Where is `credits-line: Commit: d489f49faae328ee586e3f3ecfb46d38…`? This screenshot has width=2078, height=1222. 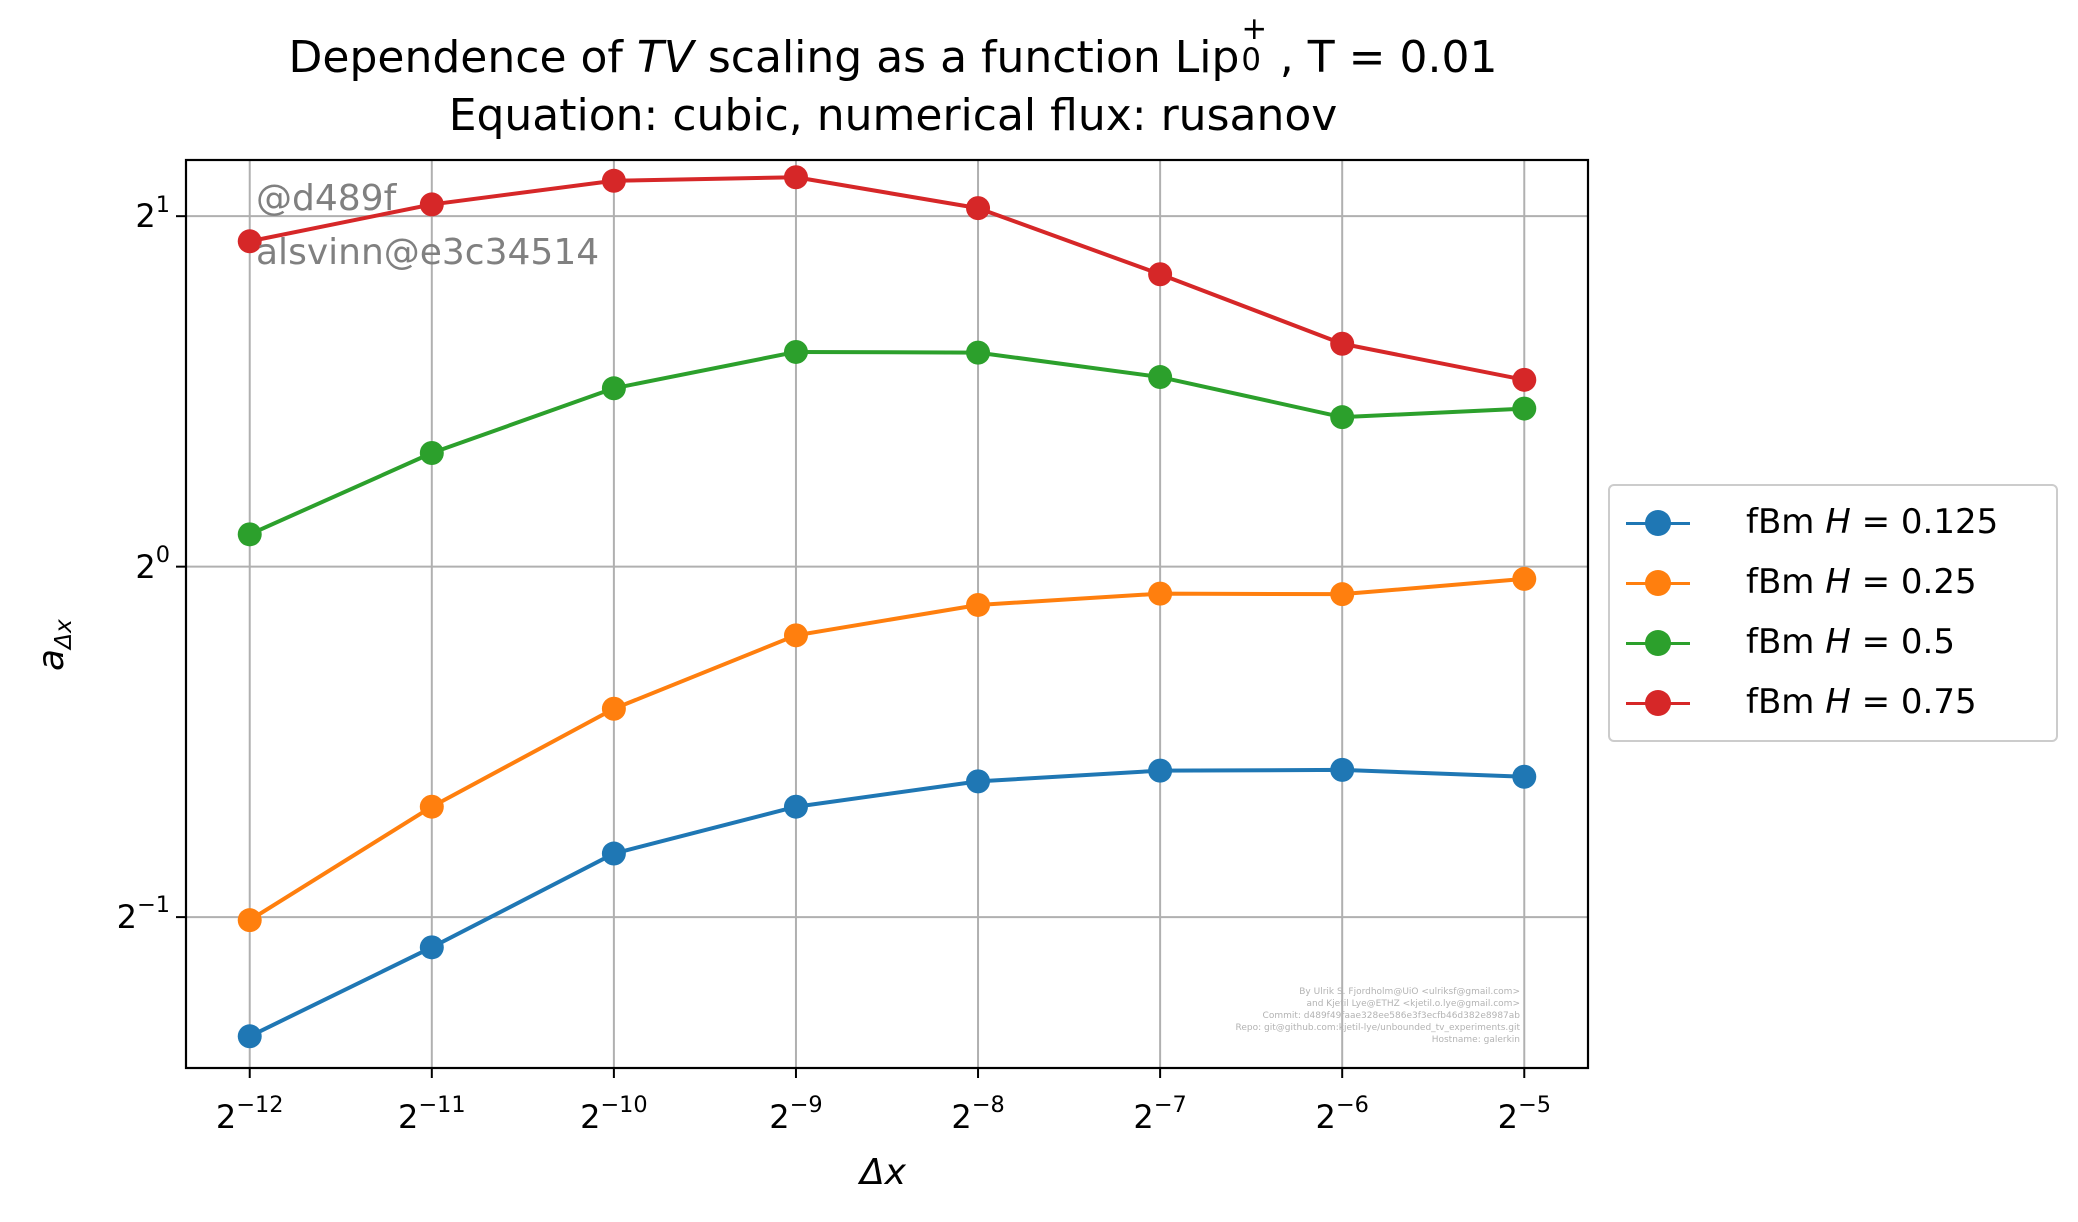
credits-line: Commit: d489f49faae328ee586e3f3ecfb46d38… is located at coordinates (1391, 1016).